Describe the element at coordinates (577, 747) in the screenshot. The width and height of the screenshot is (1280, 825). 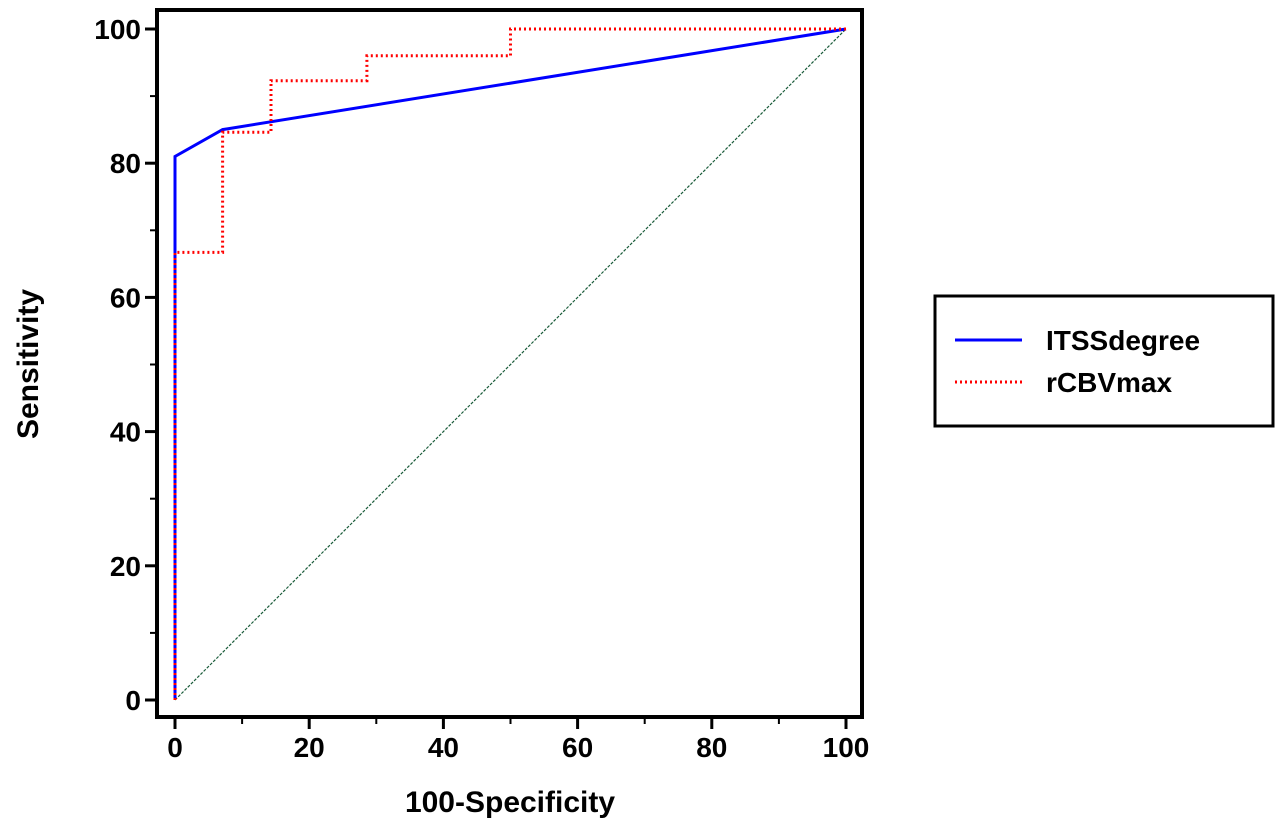
I see `x-tick-label-60: 60` at that location.